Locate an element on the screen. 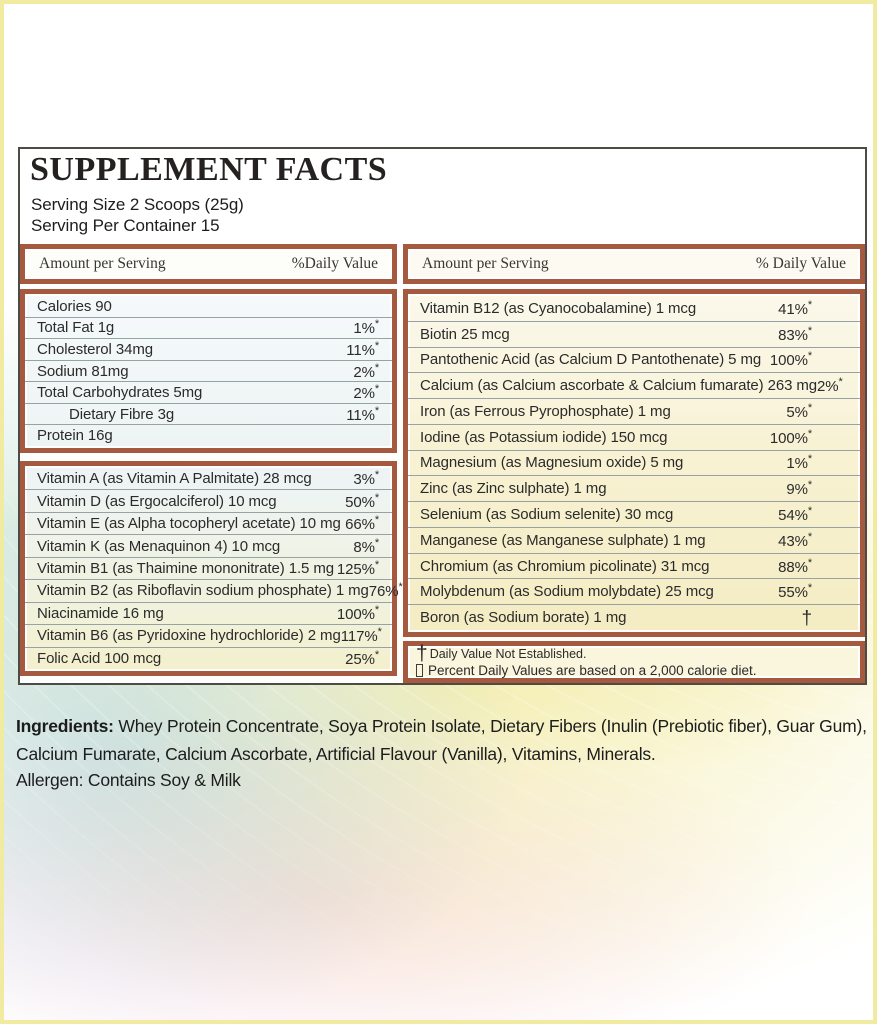 This screenshot has height=1024, width=877. nutrient-row: Dietary Fibre 3g 11%* is located at coordinates (208, 413).